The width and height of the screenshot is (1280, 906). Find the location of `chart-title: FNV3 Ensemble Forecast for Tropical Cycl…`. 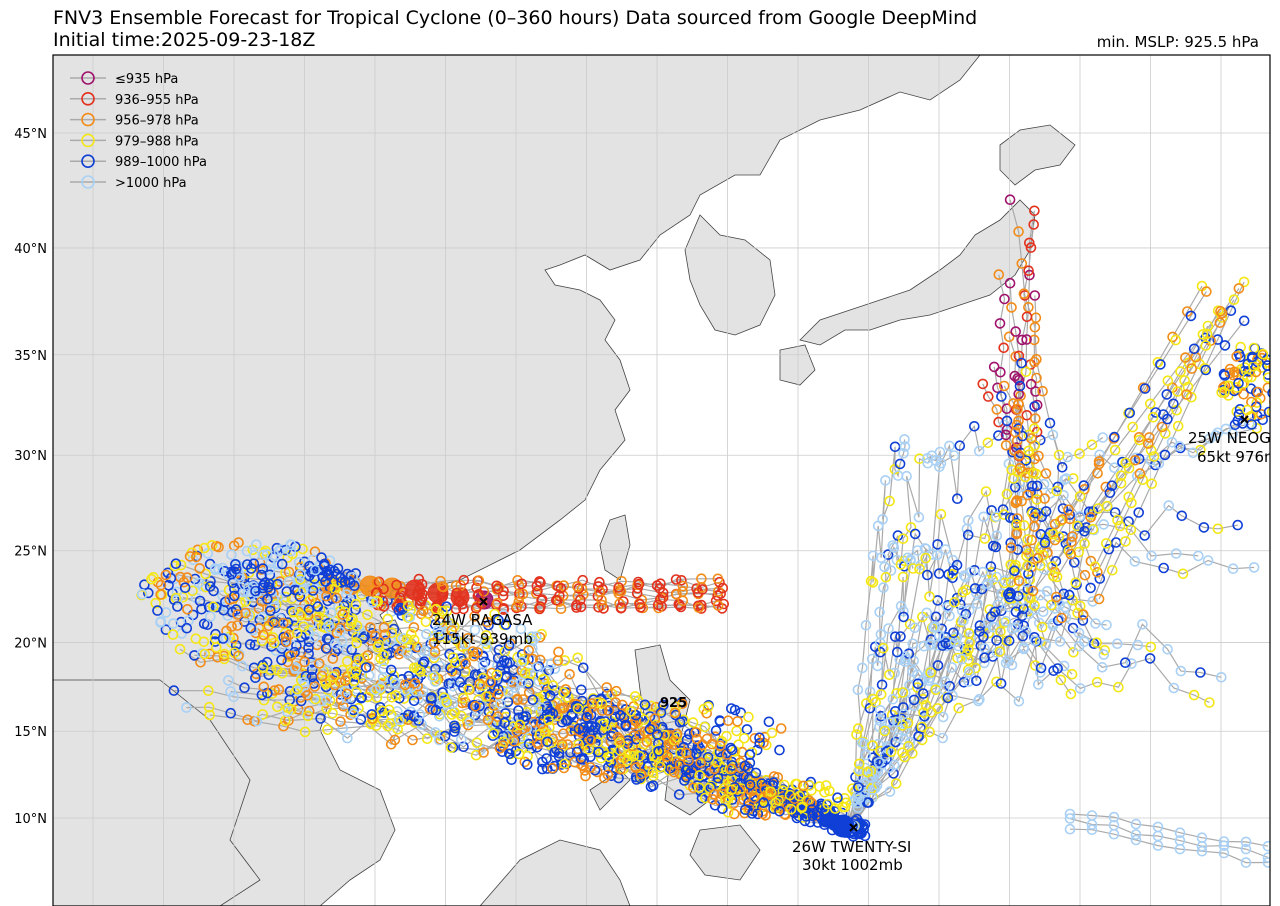

chart-title: FNV3 Ensemble Forecast for Tropical Cycl… is located at coordinates (515, 18).